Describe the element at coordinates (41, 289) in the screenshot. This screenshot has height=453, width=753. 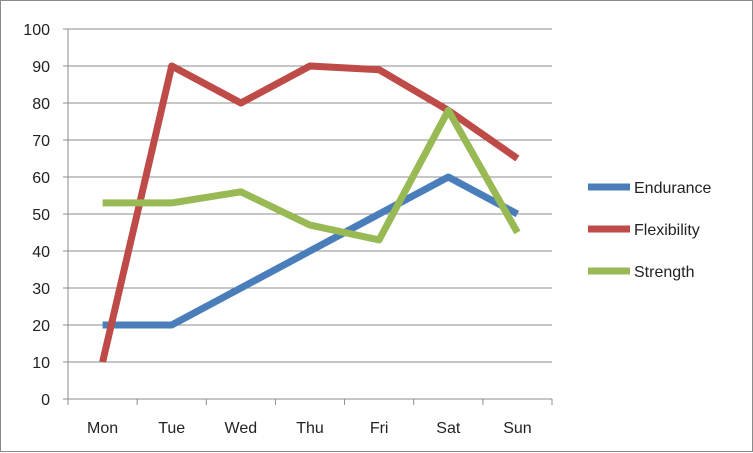
I see `y-tick-label-30: 30` at that location.